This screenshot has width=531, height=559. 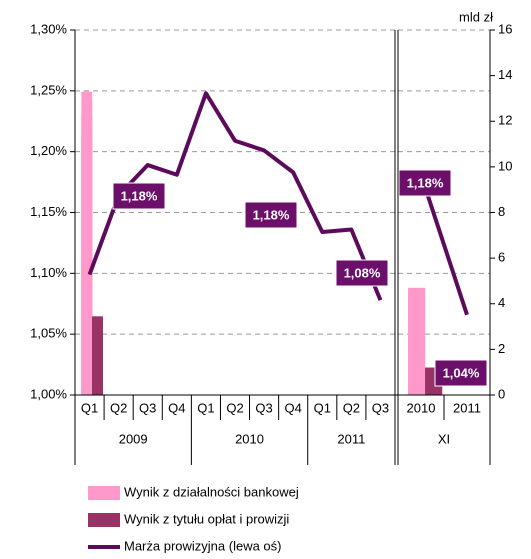 I want to click on legend-label: Marża prowizyjna (lewa oś), so click(x=203, y=545).